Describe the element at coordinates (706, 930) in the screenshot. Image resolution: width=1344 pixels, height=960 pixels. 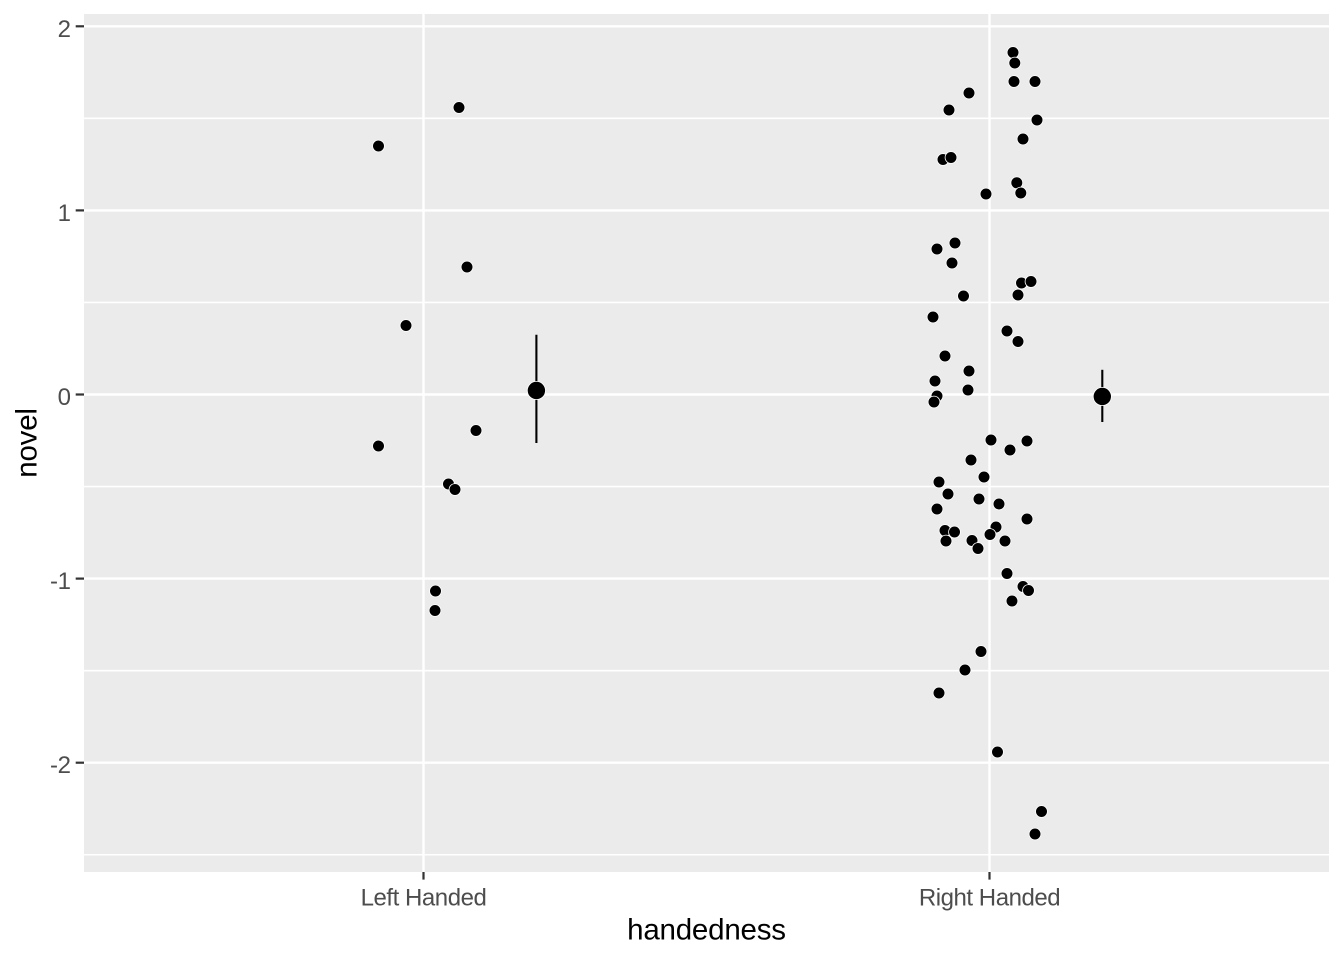
I see `svg-text: handedness` at that location.